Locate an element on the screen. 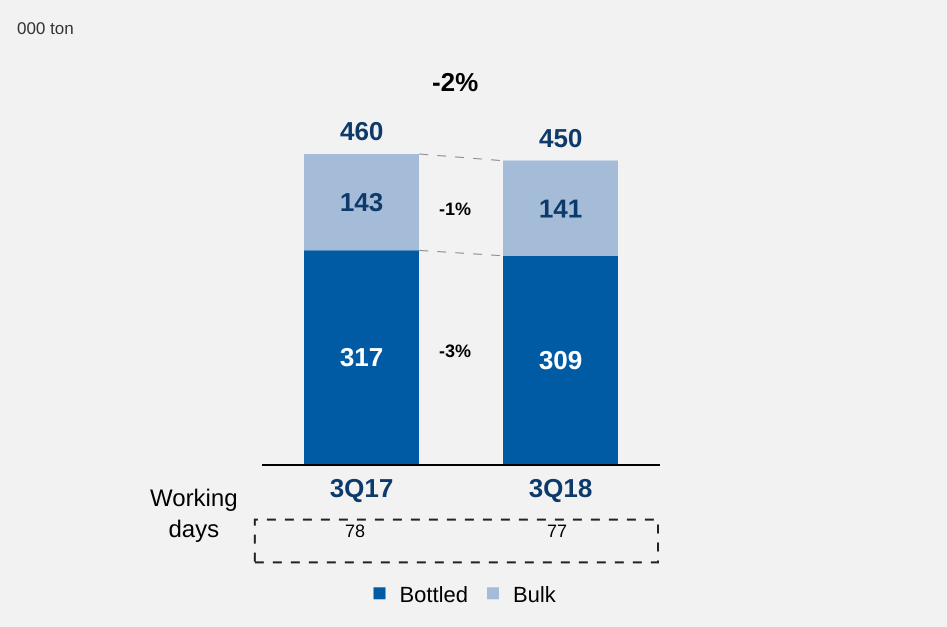 The width and height of the screenshot is (947, 627). annotation: -1% is located at coordinates (455, 209).